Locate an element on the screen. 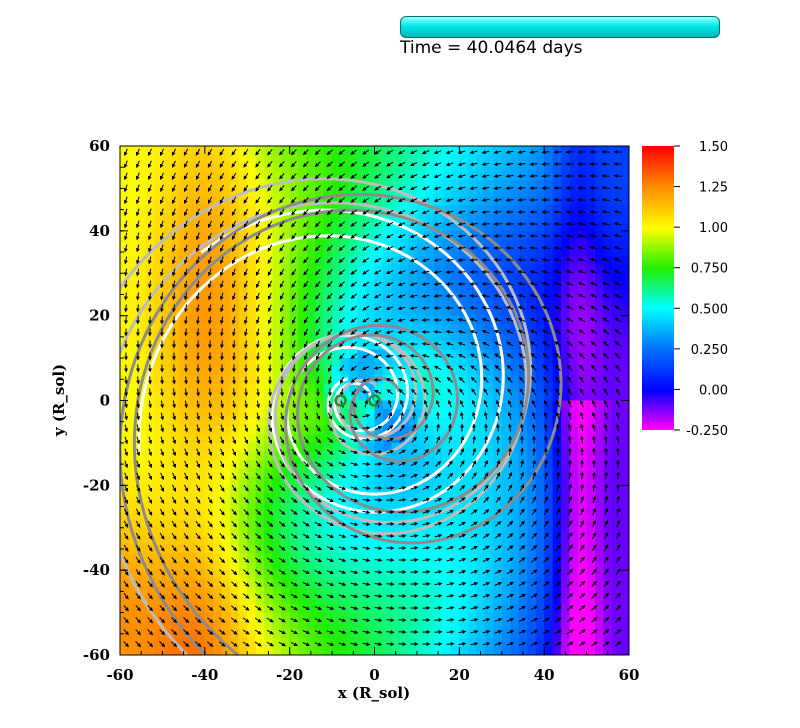 This screenshot has width=800, height=728. time-label: Time = 40.0464 days is located at coordinates (491, 48).